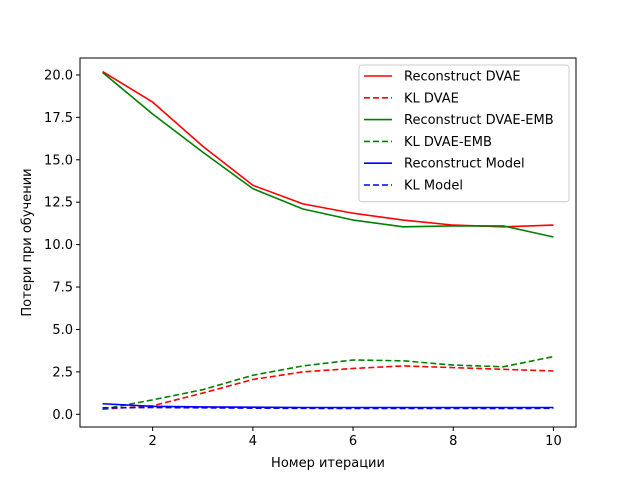 This screenshot has width=640, height=480. I want to click on y-tick-label: 7.5, so click(62, 288).